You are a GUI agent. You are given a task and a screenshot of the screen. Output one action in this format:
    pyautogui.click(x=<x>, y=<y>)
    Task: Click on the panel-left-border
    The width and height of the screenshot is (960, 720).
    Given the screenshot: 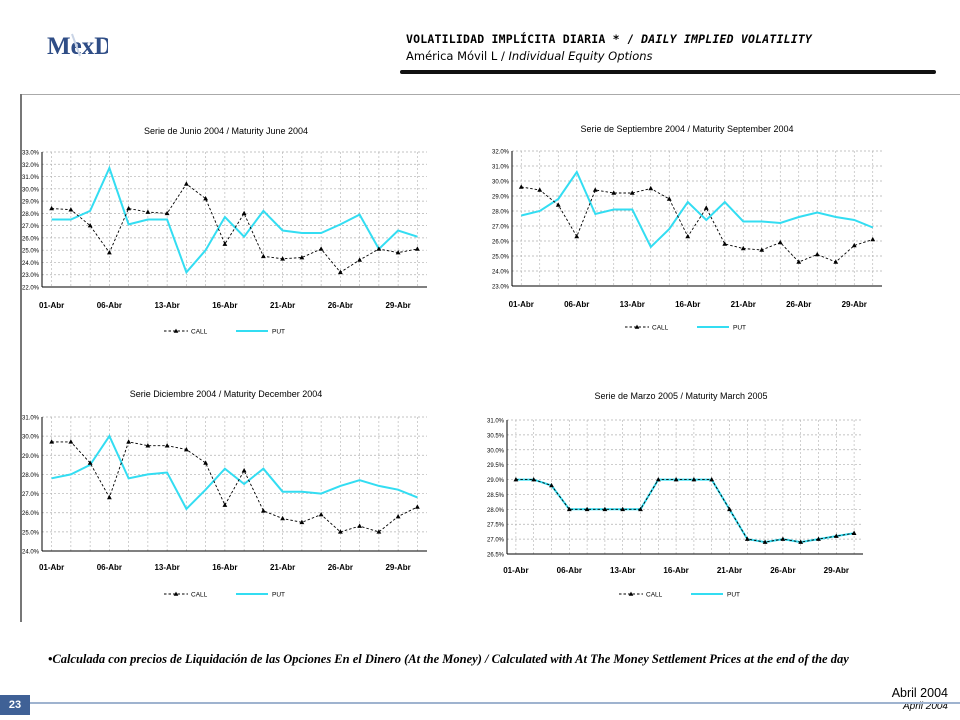 What is the action you would take?
    pyautogui.click(x=21, y=358)
    